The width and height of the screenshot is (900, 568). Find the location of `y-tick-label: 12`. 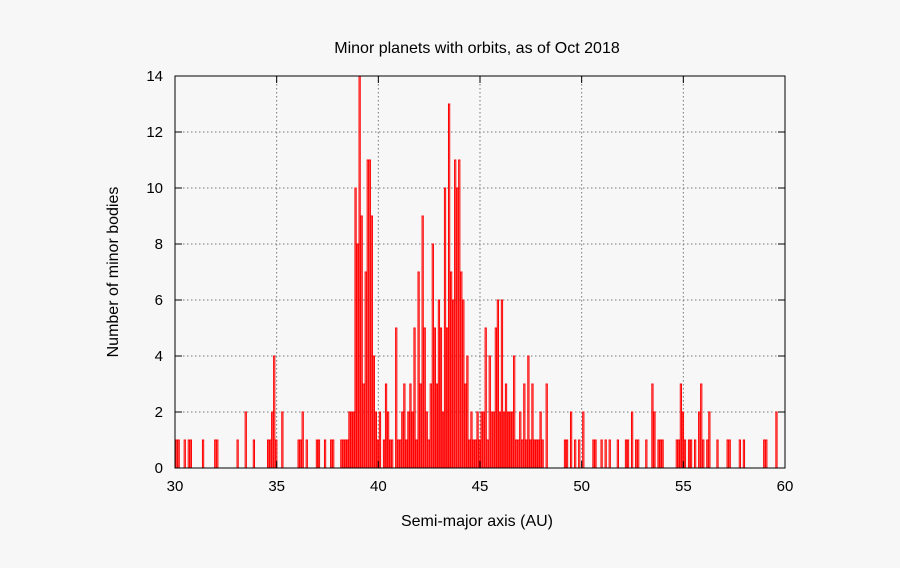

y-tick-label: 12 is located at coordinates (154, 132).